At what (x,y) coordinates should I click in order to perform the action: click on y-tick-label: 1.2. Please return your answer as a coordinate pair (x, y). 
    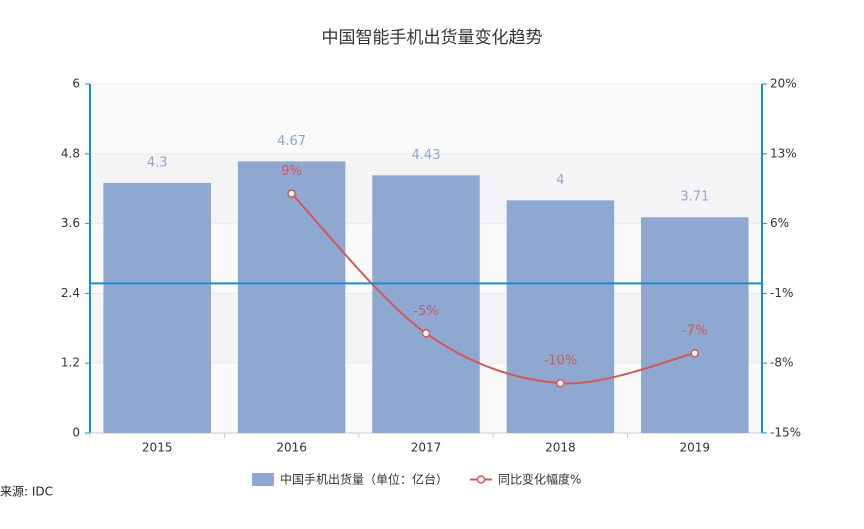
    Looking at the image, I should click on (70, 363).